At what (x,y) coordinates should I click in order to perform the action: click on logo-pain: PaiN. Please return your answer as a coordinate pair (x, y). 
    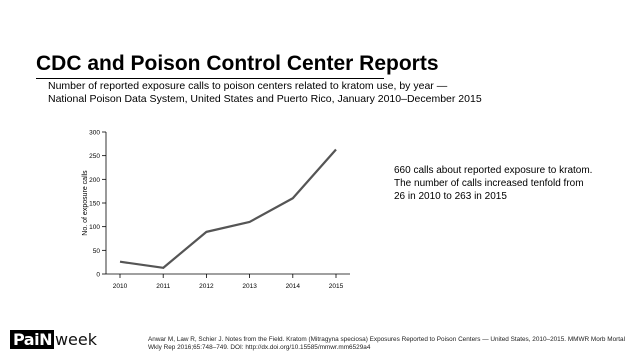
    Looking at the image, I should click on (32, 339).